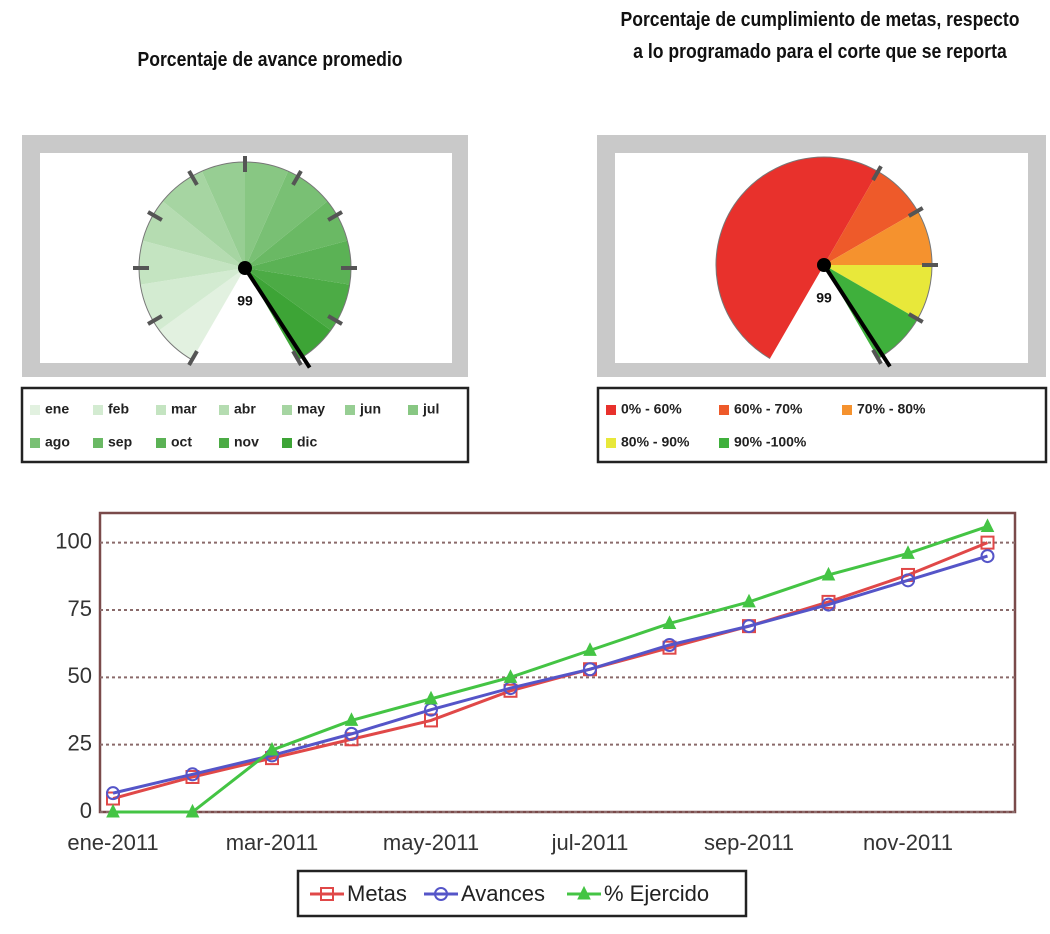  I want to click on y-tick-label: 75, so click(80, 608).